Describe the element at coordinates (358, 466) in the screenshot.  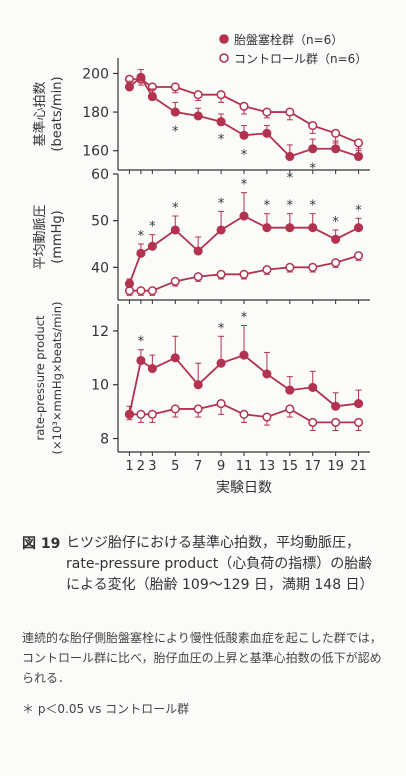
I see `x-tick-label: 21` at that location.